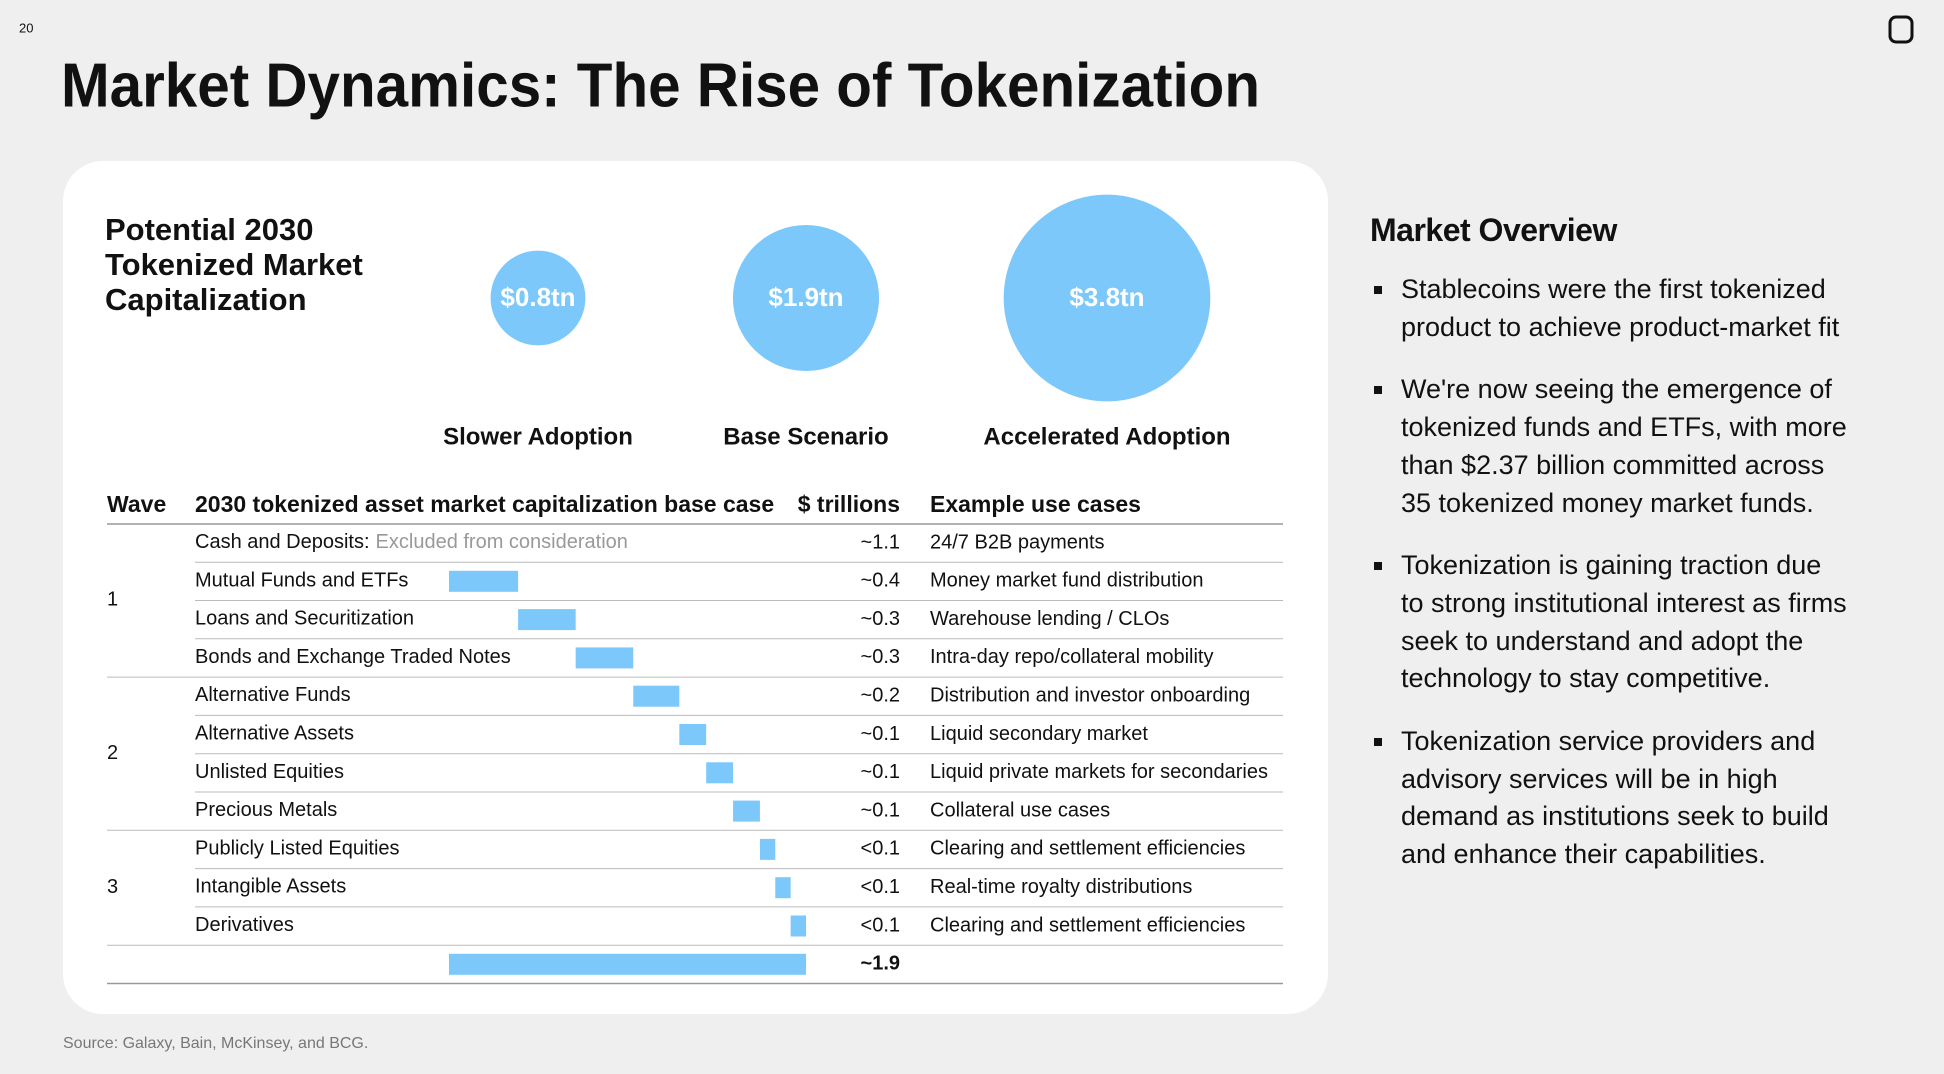  I want to click on page-number: 20, so click(26, 27).